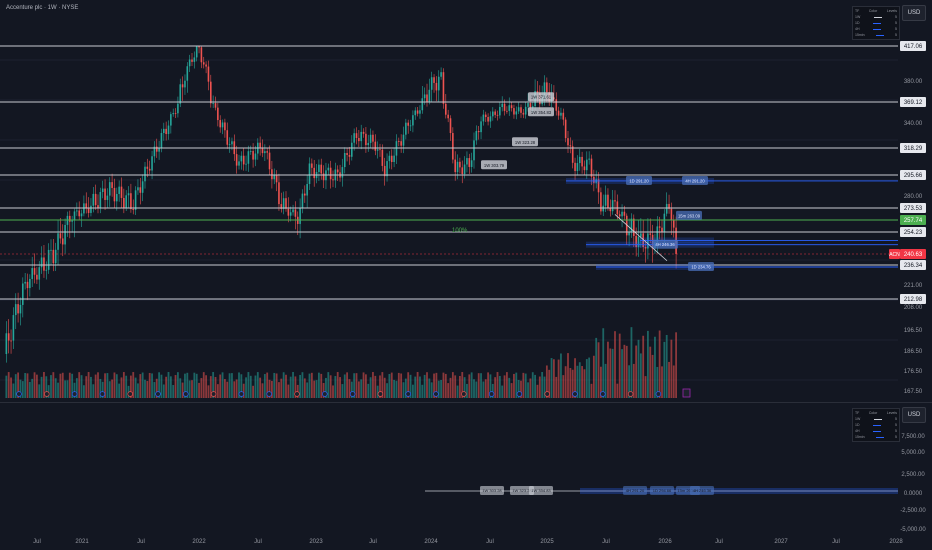 The width and height of the screenshot is (932, 550). I want to click on price-level-tag, so click(913, 102).